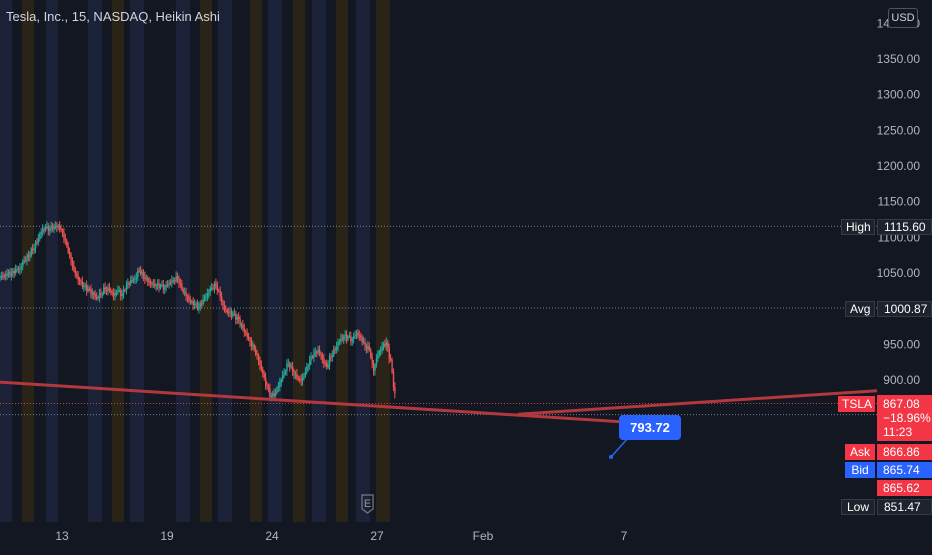 This screenshot has height=555, width=932. I want to click on price-callout: 793.72, so click(650, 427).